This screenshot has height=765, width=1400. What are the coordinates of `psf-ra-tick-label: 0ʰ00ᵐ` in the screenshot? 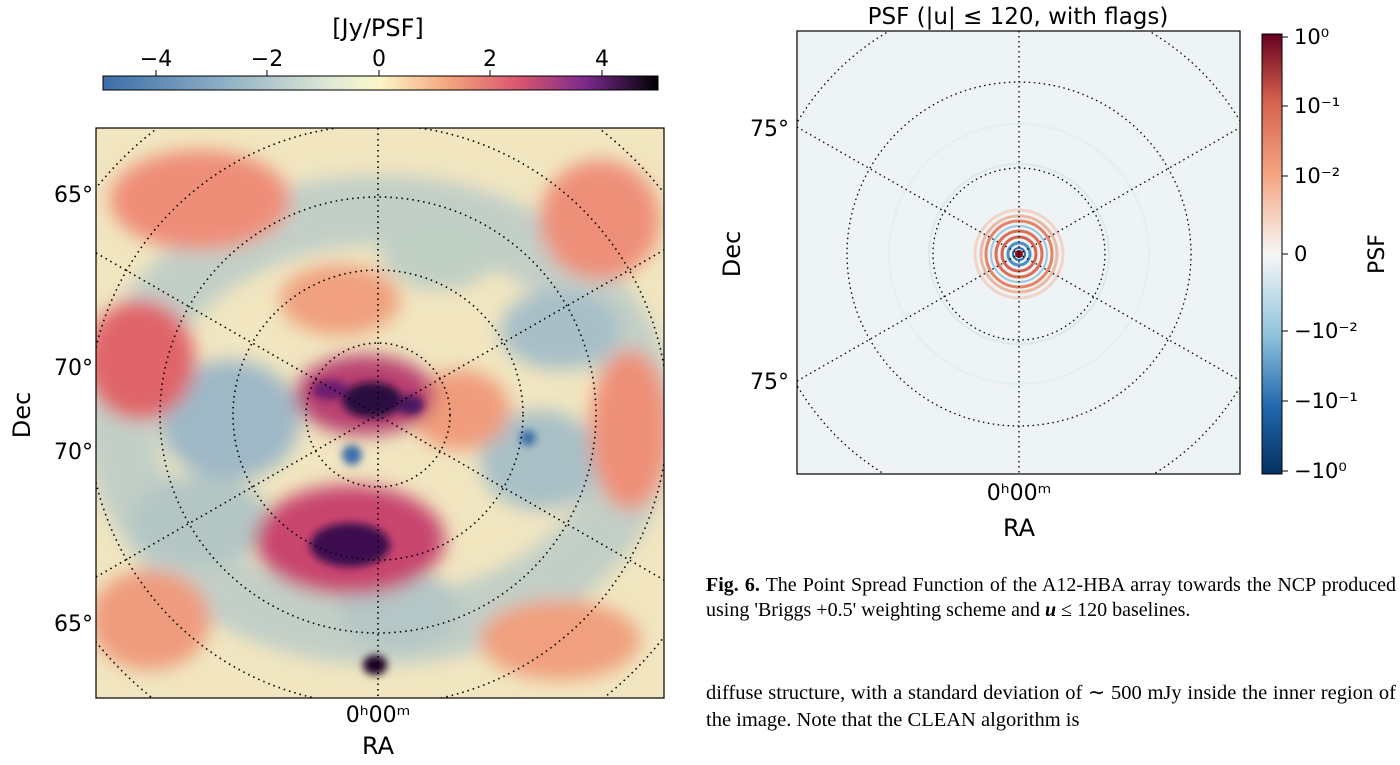 It's located at (1019, 493).